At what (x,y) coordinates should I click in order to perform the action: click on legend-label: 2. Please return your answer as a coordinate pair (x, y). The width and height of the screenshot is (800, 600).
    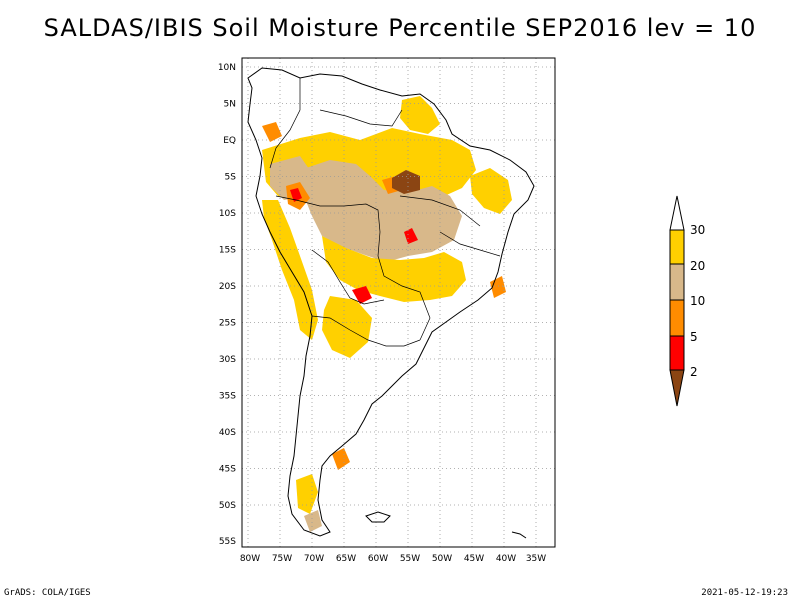
    Looking at the image, I should click on (694, 372).